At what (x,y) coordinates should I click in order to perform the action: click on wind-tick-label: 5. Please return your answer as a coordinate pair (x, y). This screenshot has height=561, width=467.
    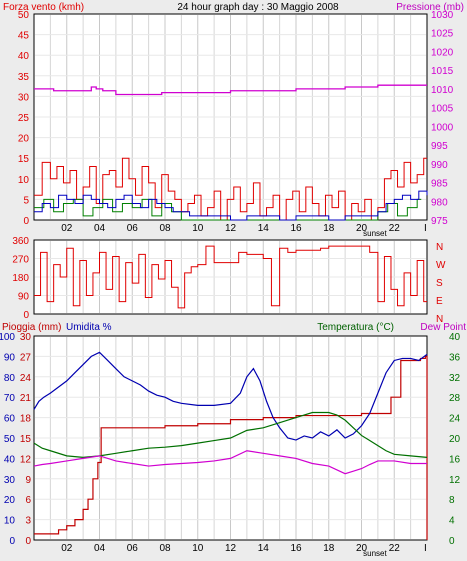
    Looking at the image, I should click on (26, 200).